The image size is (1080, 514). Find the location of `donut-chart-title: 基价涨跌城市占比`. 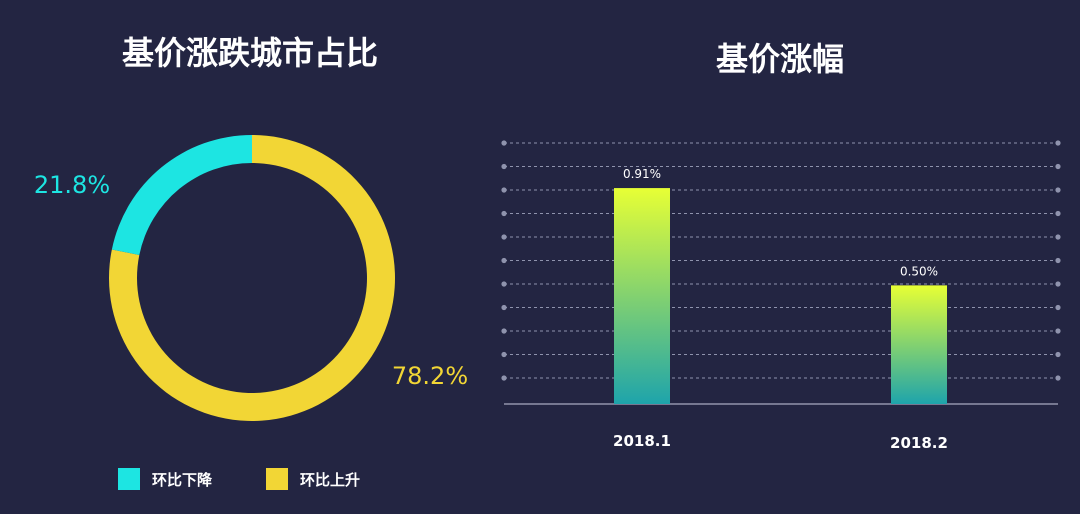

donut-chart-title: 基价涨跌城市占比 is located at coordinates (249, 53).